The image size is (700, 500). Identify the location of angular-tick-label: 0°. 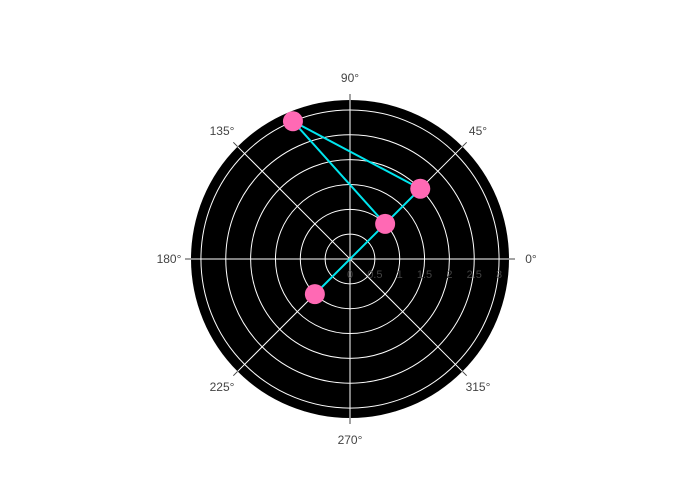
(531, 259).